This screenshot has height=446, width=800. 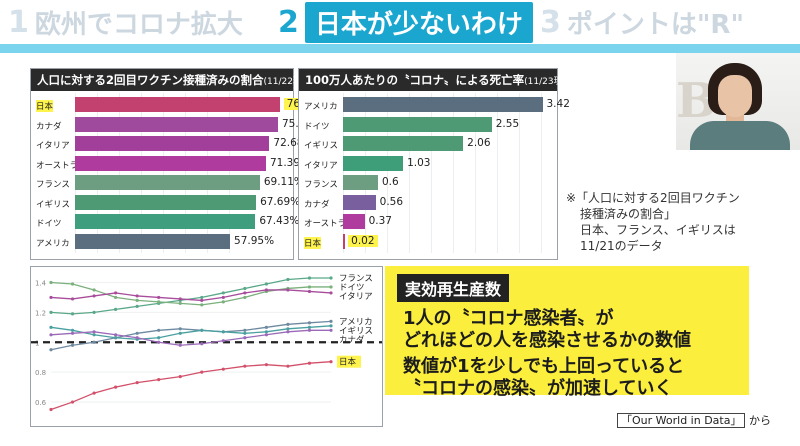 I want to click on topic-number: 2, so click(x=288, y=22).